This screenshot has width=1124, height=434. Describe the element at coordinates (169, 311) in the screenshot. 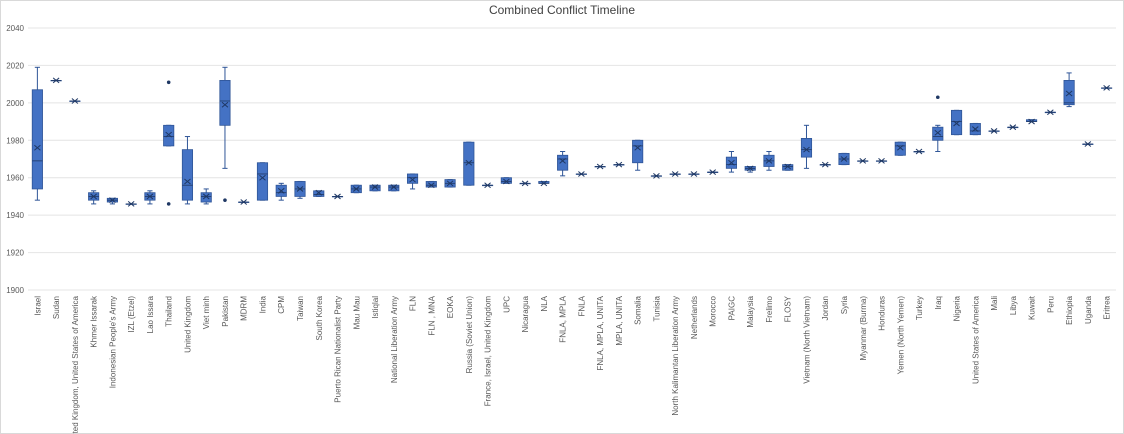

I see `x-tick-label: Thailand` at that location.